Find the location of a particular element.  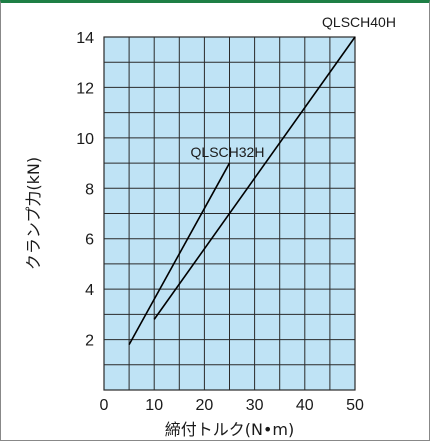

x-tick-labels: 0 10 20 30 40 50 is located at coordinates (232, 405).